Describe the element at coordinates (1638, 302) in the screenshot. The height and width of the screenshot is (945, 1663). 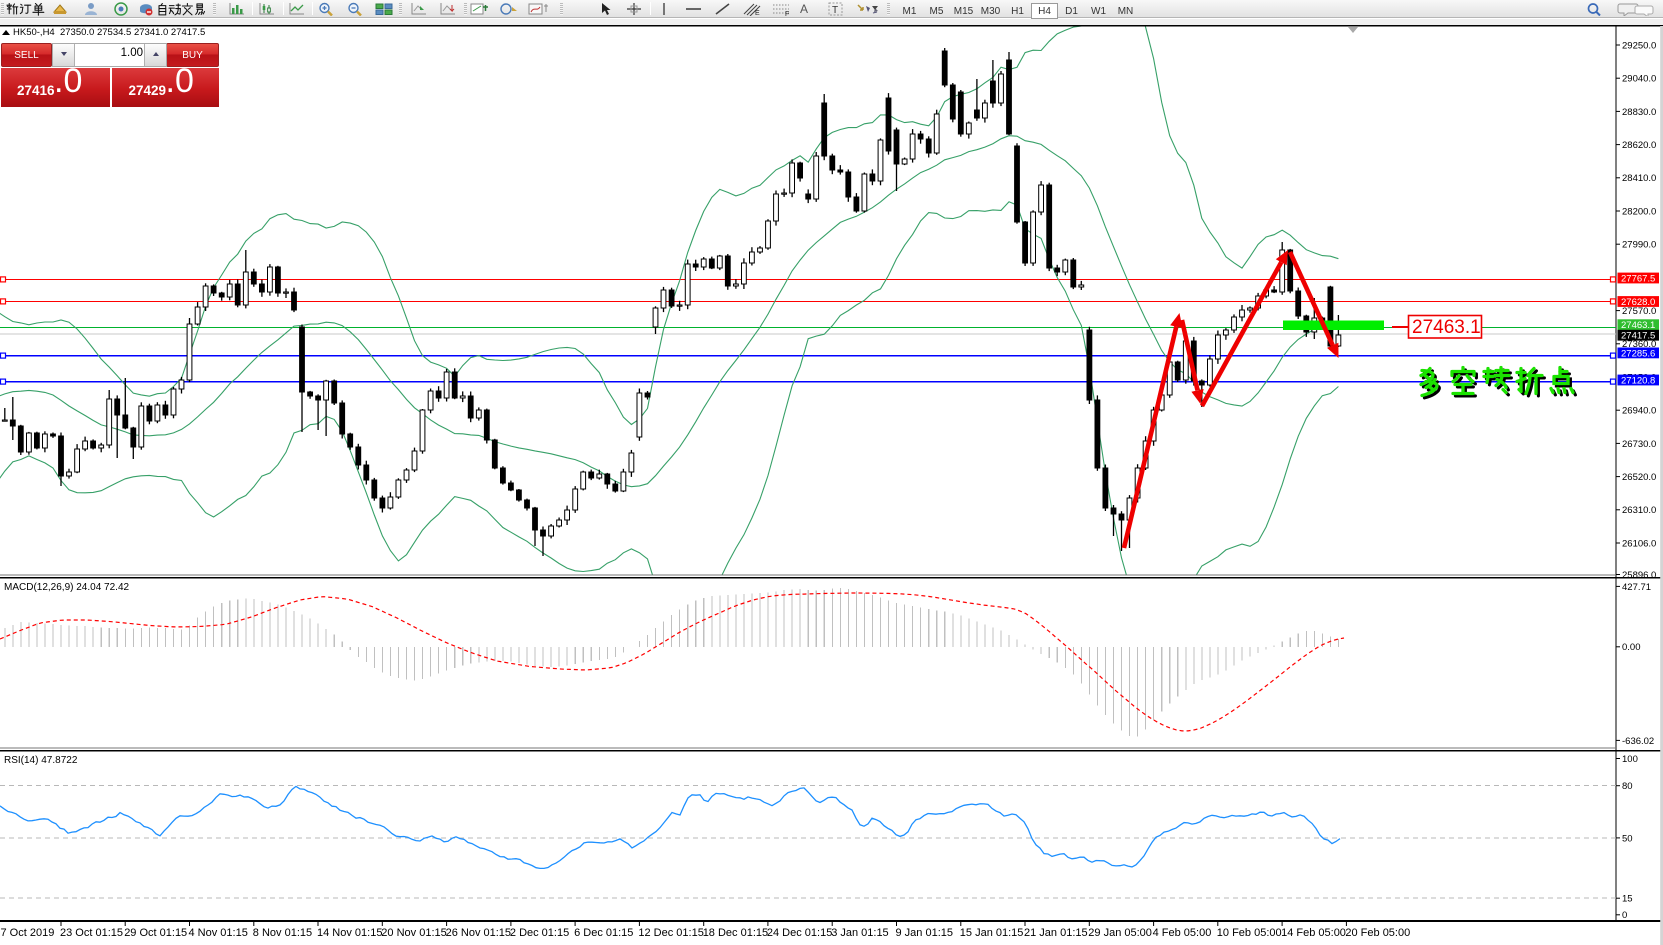
I see `svg-text: 27628.0` at that location.